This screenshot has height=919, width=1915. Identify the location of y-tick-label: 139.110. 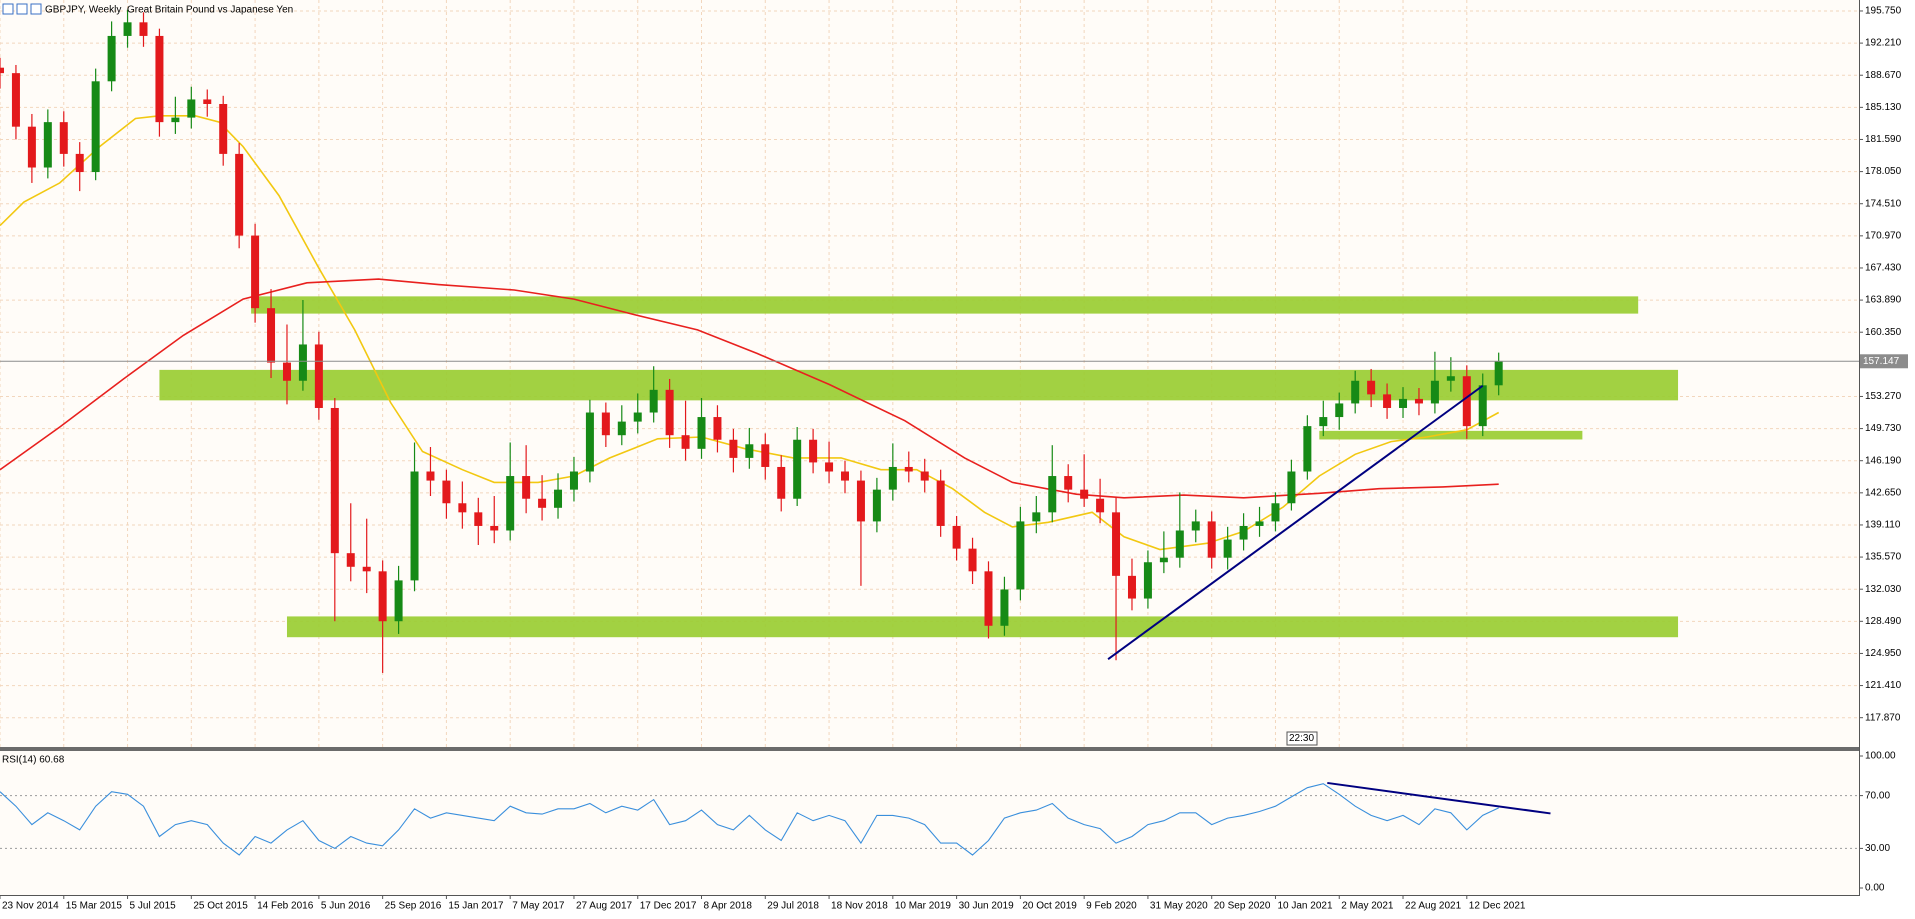
(1883, 525).